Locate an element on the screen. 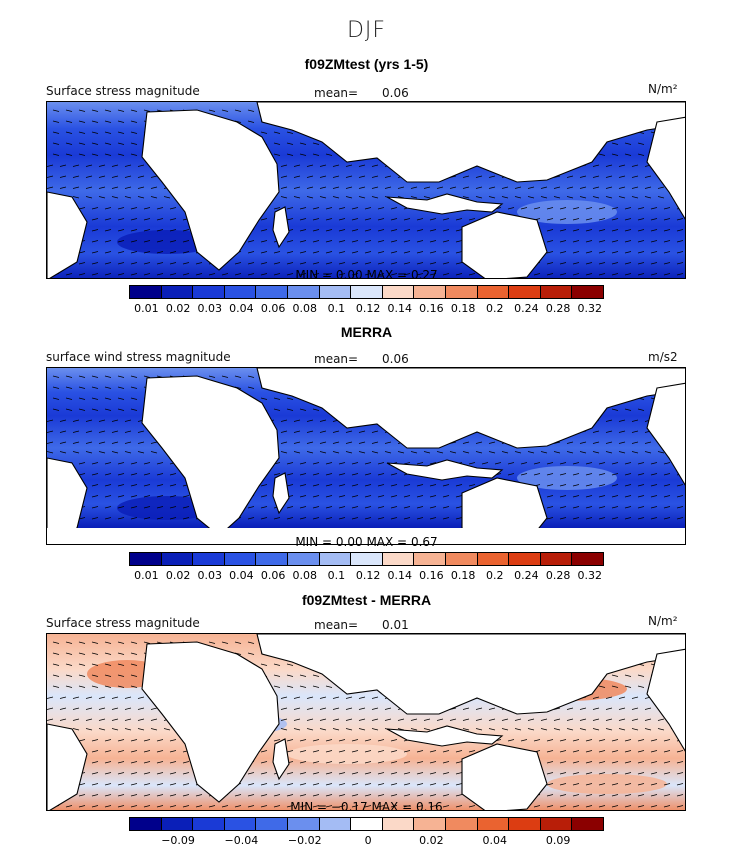 The height and width of the screenshot is (851, 733). units-label: m/s2 is located at coordinates (663, 357).